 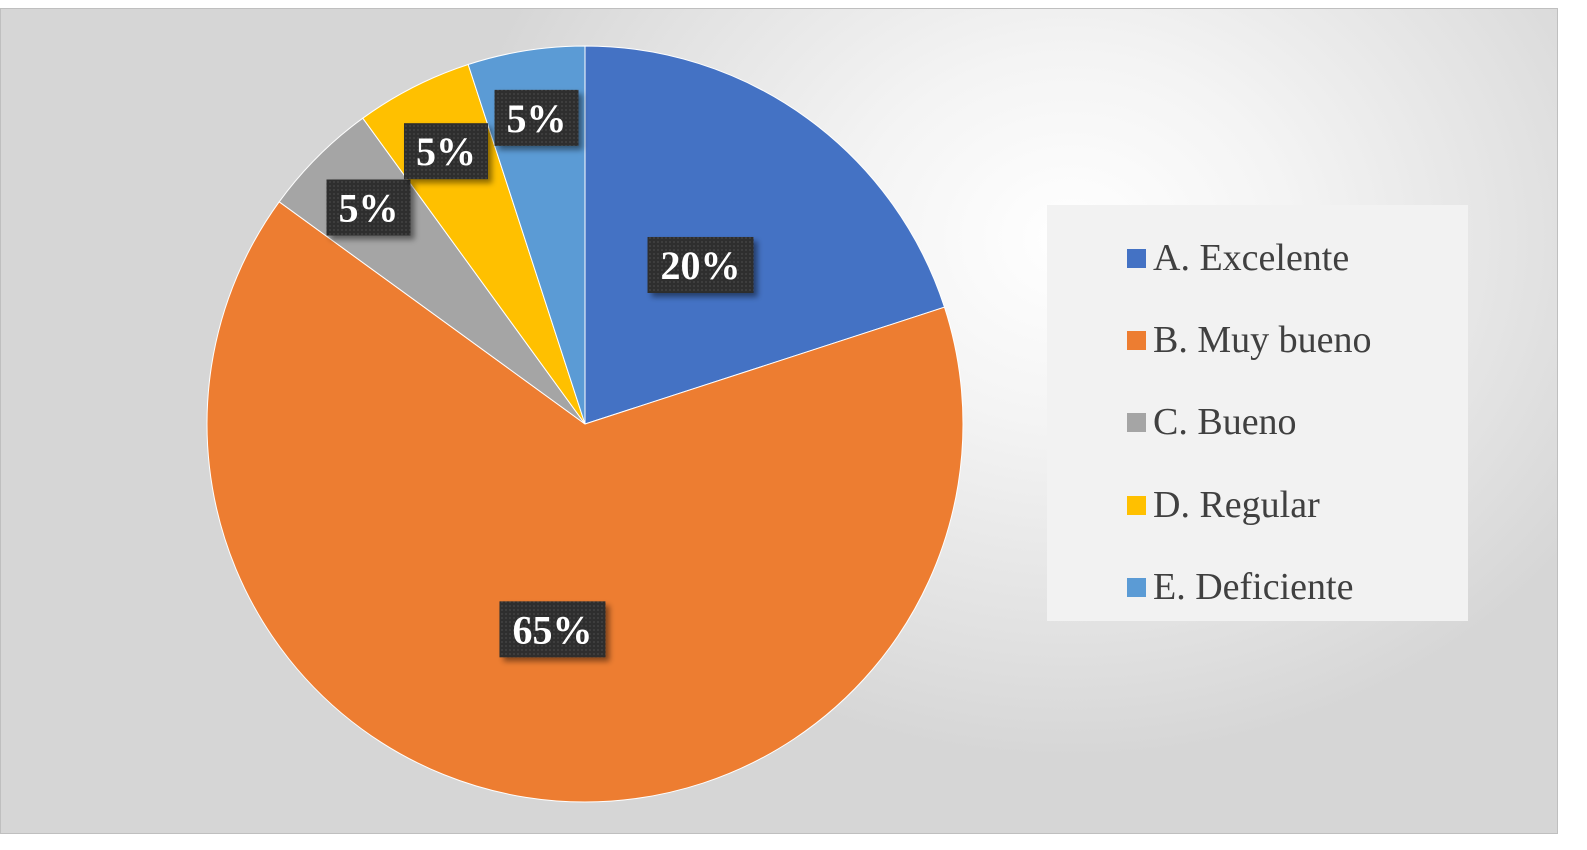 I want to click on data-label-text-c: 5%, so click(x=368, y=207).